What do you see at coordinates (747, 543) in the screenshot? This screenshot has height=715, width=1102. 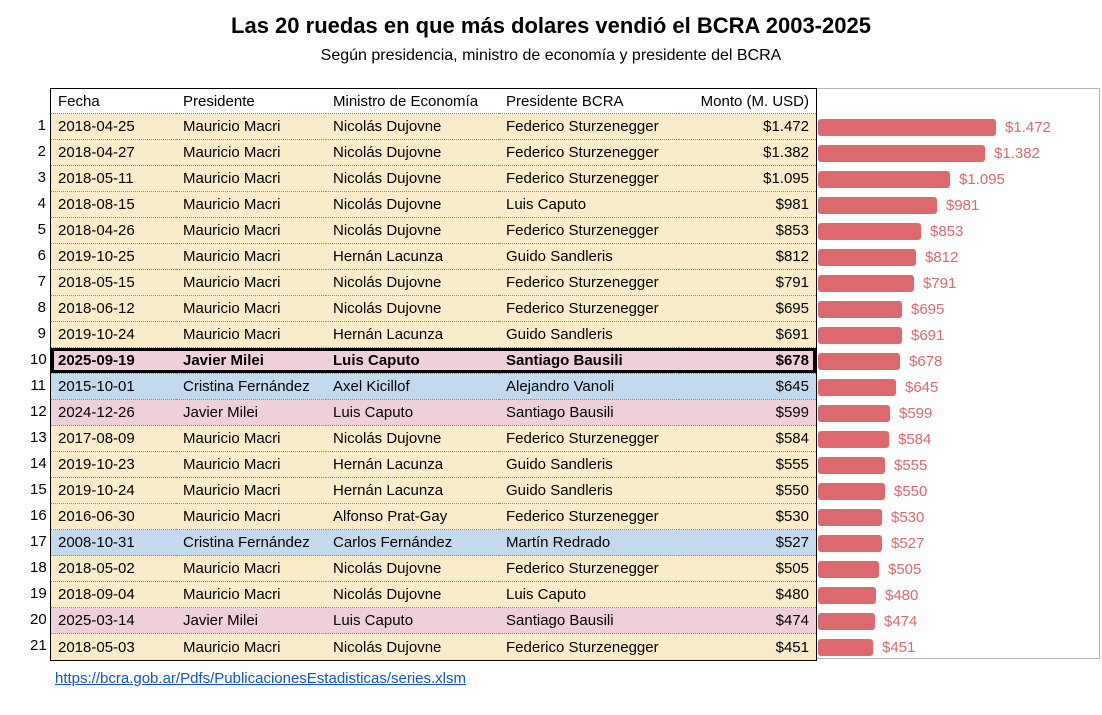 I see `cell-monto: $527` at bounding box center [747, 543].